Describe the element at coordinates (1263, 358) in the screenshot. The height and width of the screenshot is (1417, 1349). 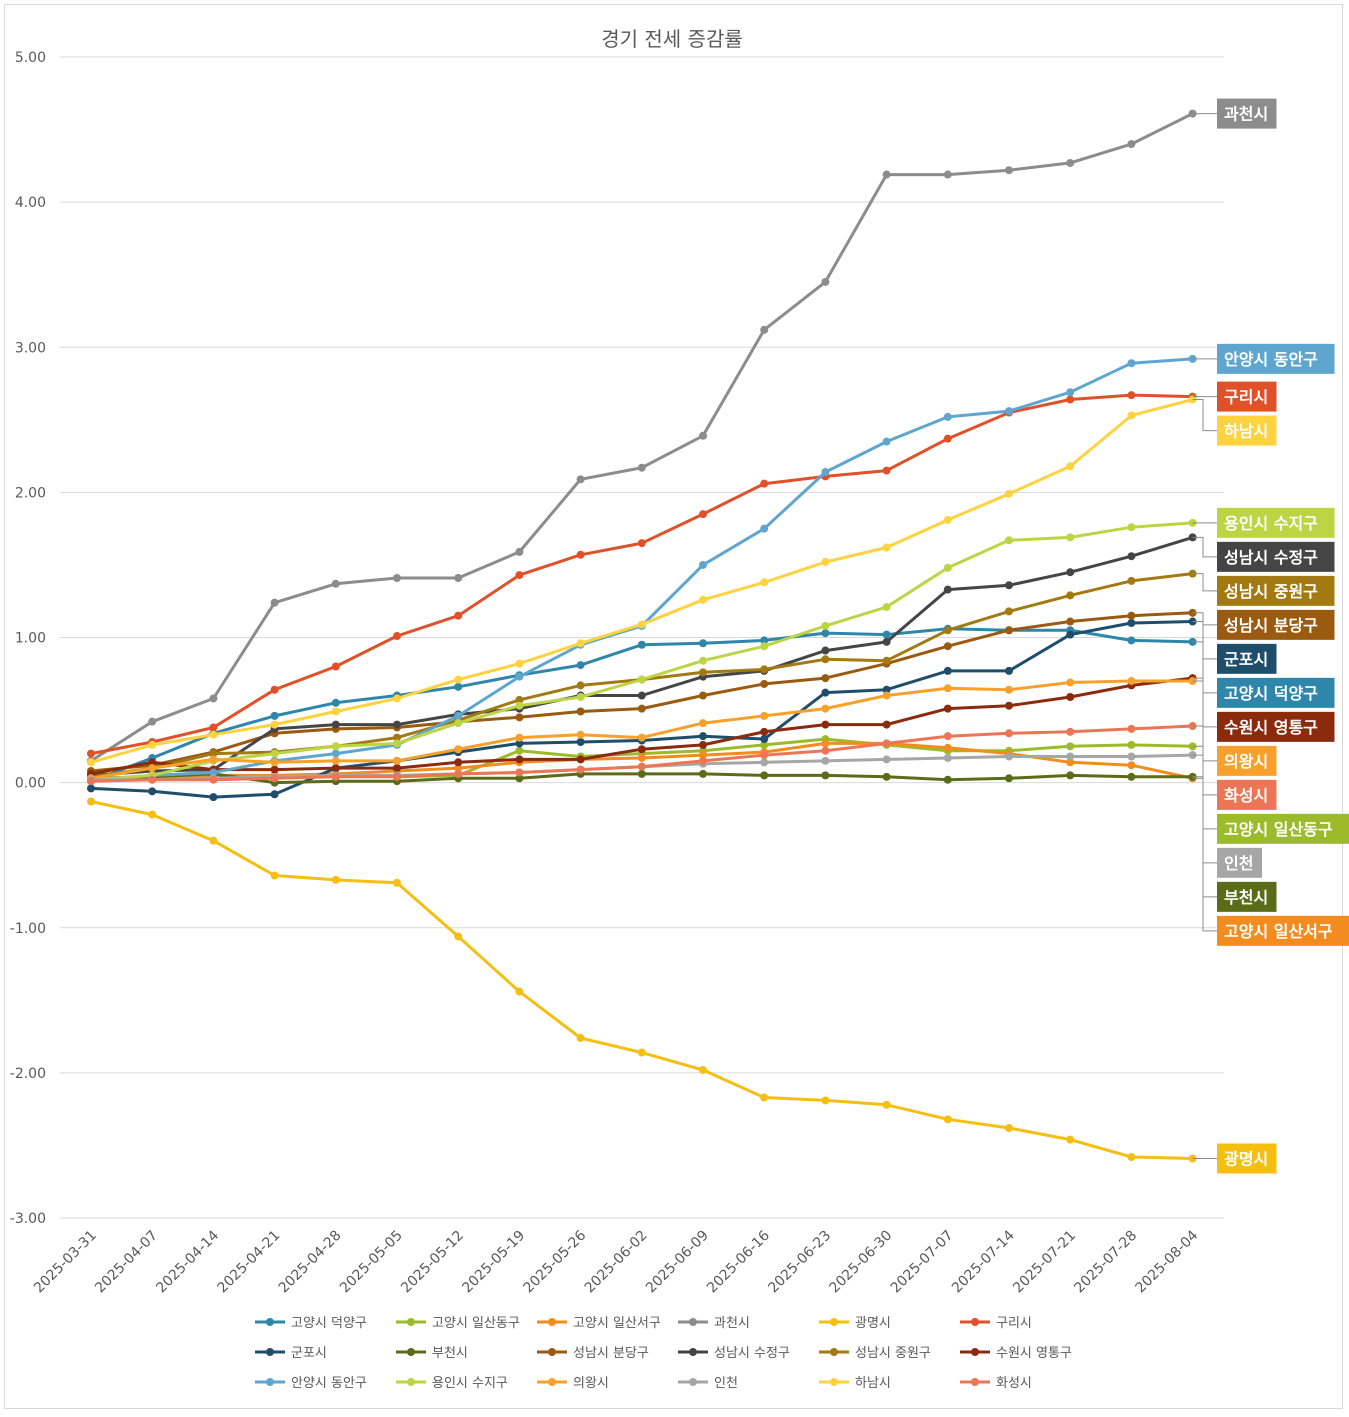
I see `end-label-안양시-동안구: 안양시 동안구` at that location.